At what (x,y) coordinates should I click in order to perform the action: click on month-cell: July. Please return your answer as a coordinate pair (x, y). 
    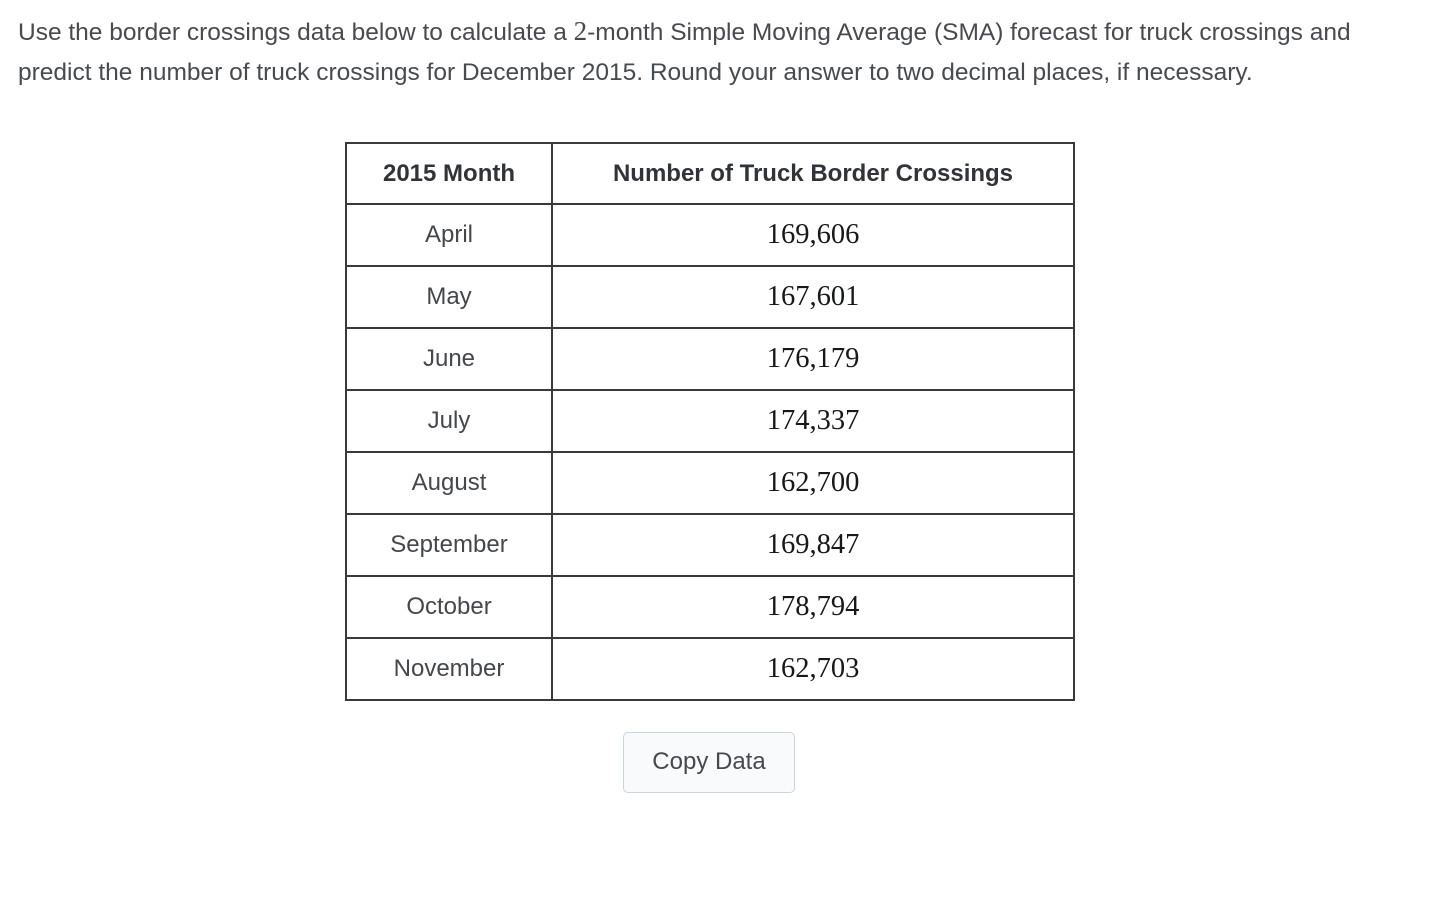
    Looking at the image, I should click on (449, 421).